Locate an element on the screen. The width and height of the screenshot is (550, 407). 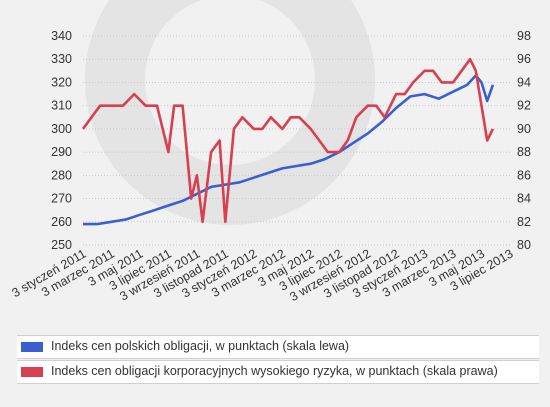
right-tick-label: 92 is located at coordinates (524, 106).